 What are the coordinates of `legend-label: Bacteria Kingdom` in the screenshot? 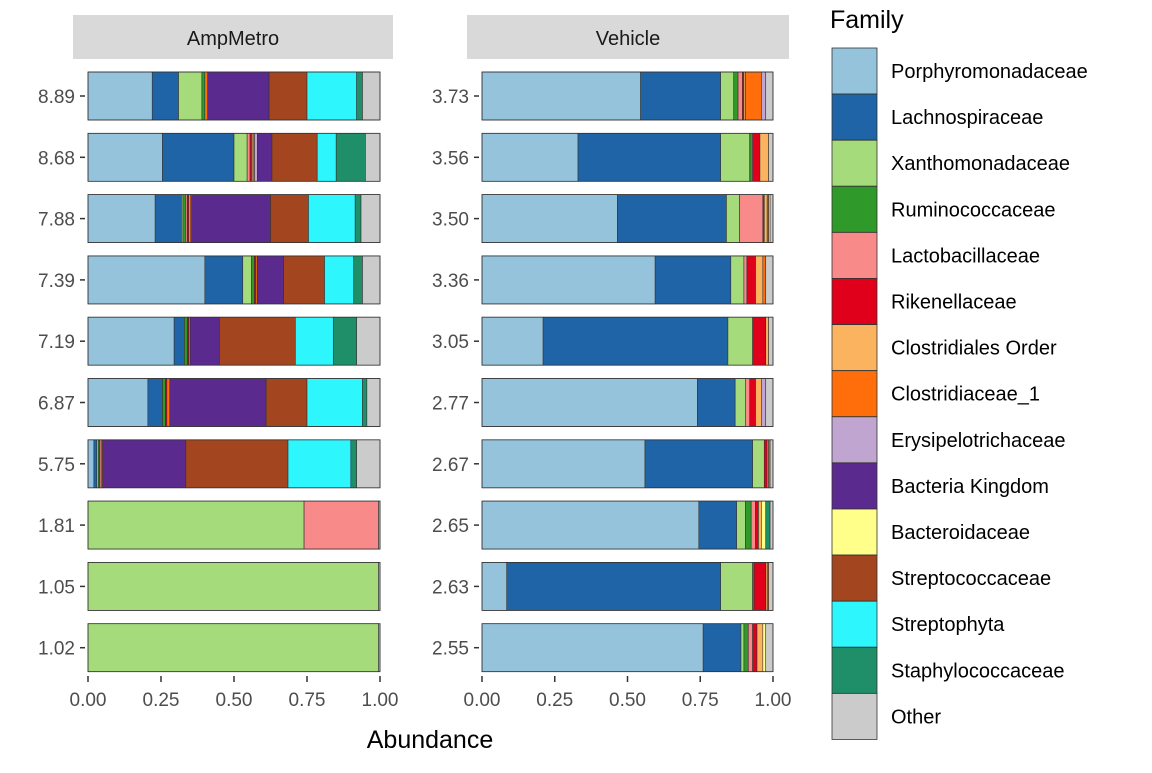 It's located at (970, 487).